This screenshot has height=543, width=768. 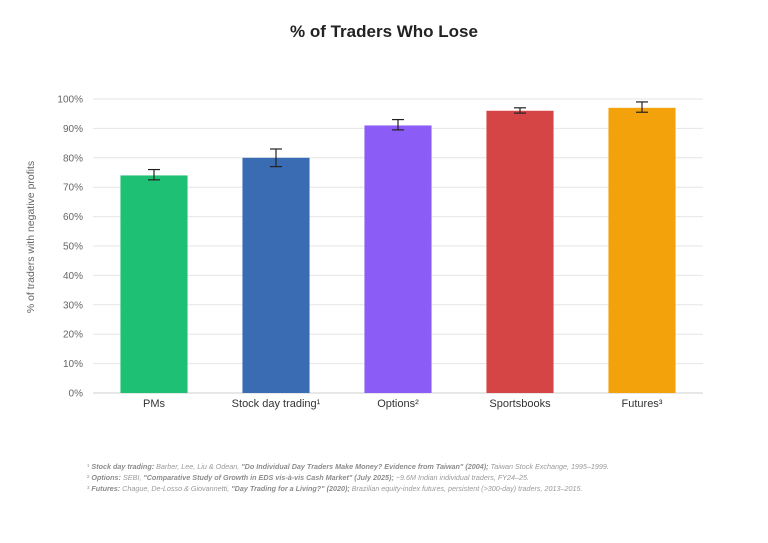 I want to click on footnote-authors: Barber, Lee, Liu & Odean,, so click(x=198, y=466).